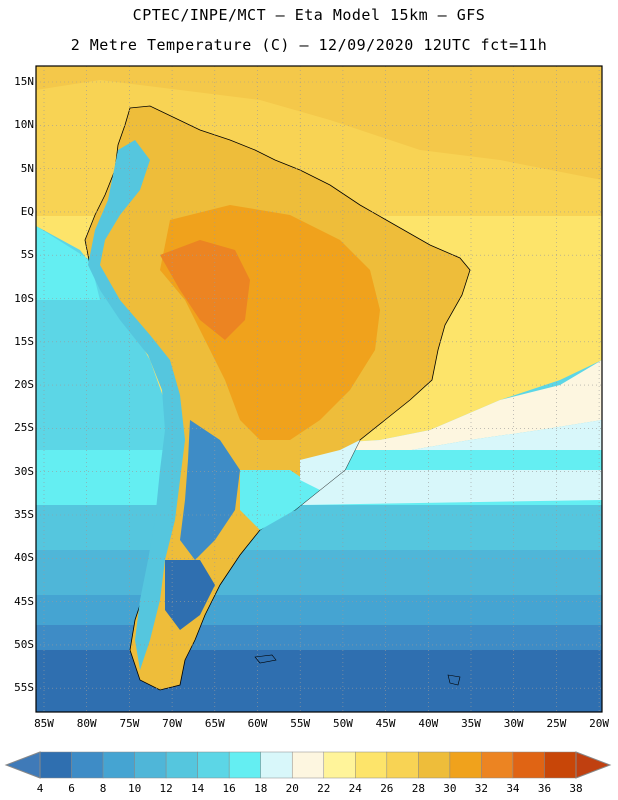 The width and height of the screenshot is (618, 800). What do you see at coordinates (428, 723) in the screenshot?
I see `lon-label: 40W` at bounding box center [428, 723].